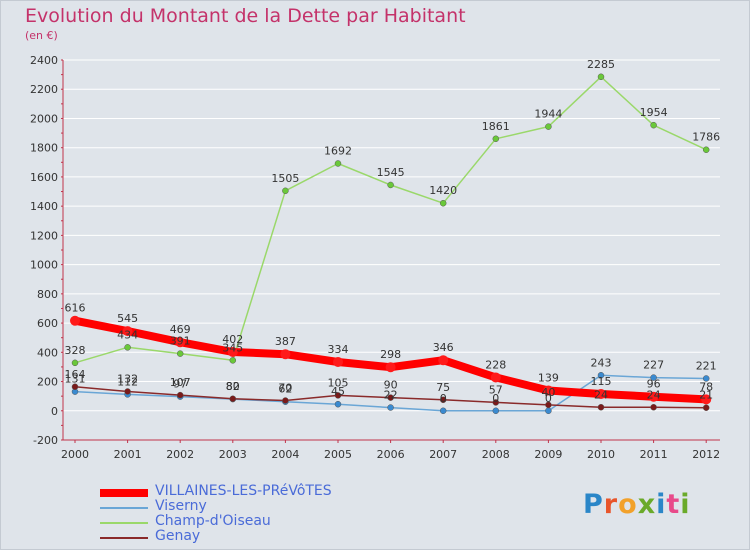  What do you see at coordinates (338, 454) in the screenshot?
I see `x-tick-label: 2005` at bounding box center [338, 454].